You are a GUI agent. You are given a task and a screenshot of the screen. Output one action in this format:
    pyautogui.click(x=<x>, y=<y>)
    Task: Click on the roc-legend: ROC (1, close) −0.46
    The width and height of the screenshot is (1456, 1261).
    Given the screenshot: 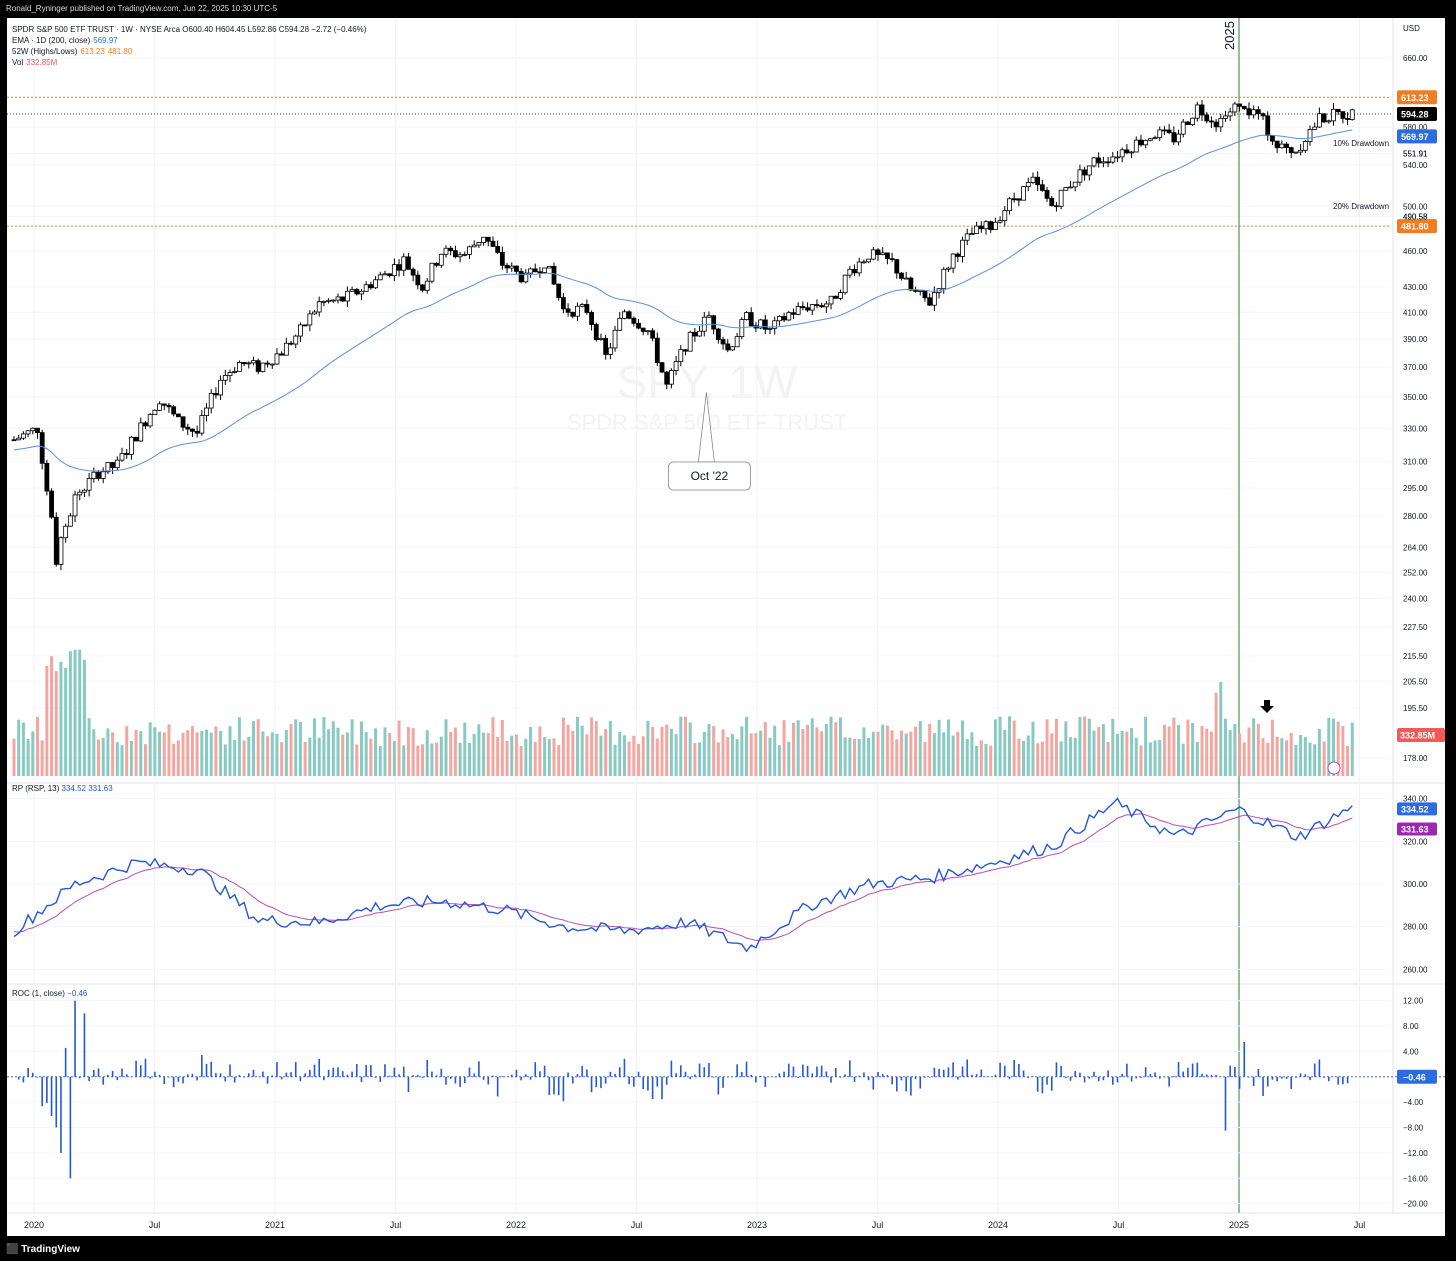 What is the action you would take?
    pyautogui.click(x=49, y=993)
    